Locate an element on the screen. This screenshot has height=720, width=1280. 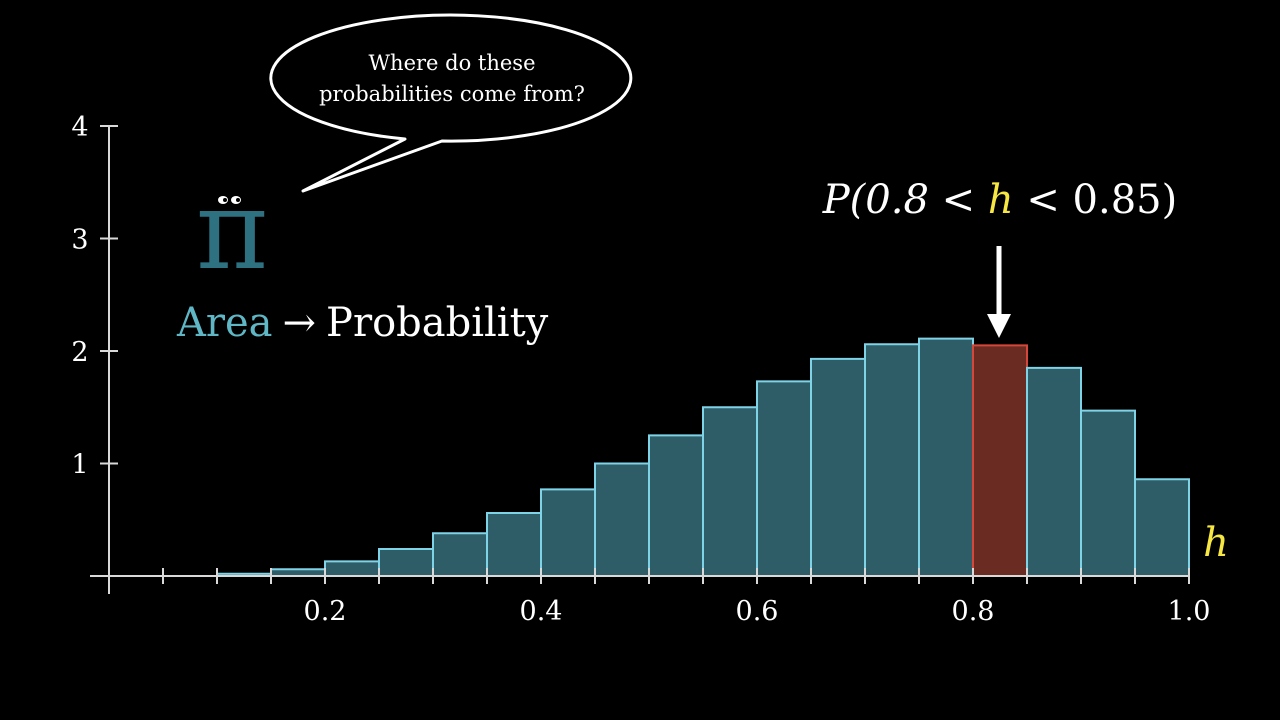
speech-bubble: Where do these probabilities come from? is located at coordinates (451, 103).